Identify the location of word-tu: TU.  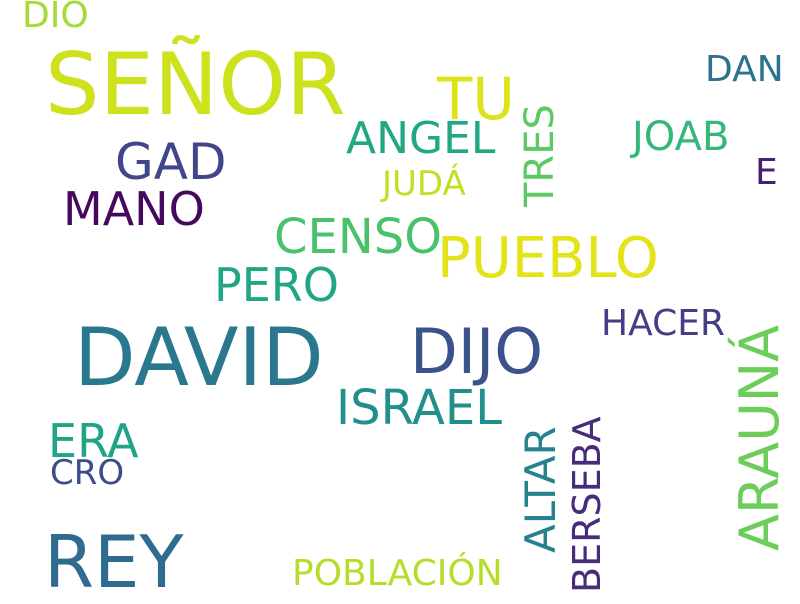
(476, 99).